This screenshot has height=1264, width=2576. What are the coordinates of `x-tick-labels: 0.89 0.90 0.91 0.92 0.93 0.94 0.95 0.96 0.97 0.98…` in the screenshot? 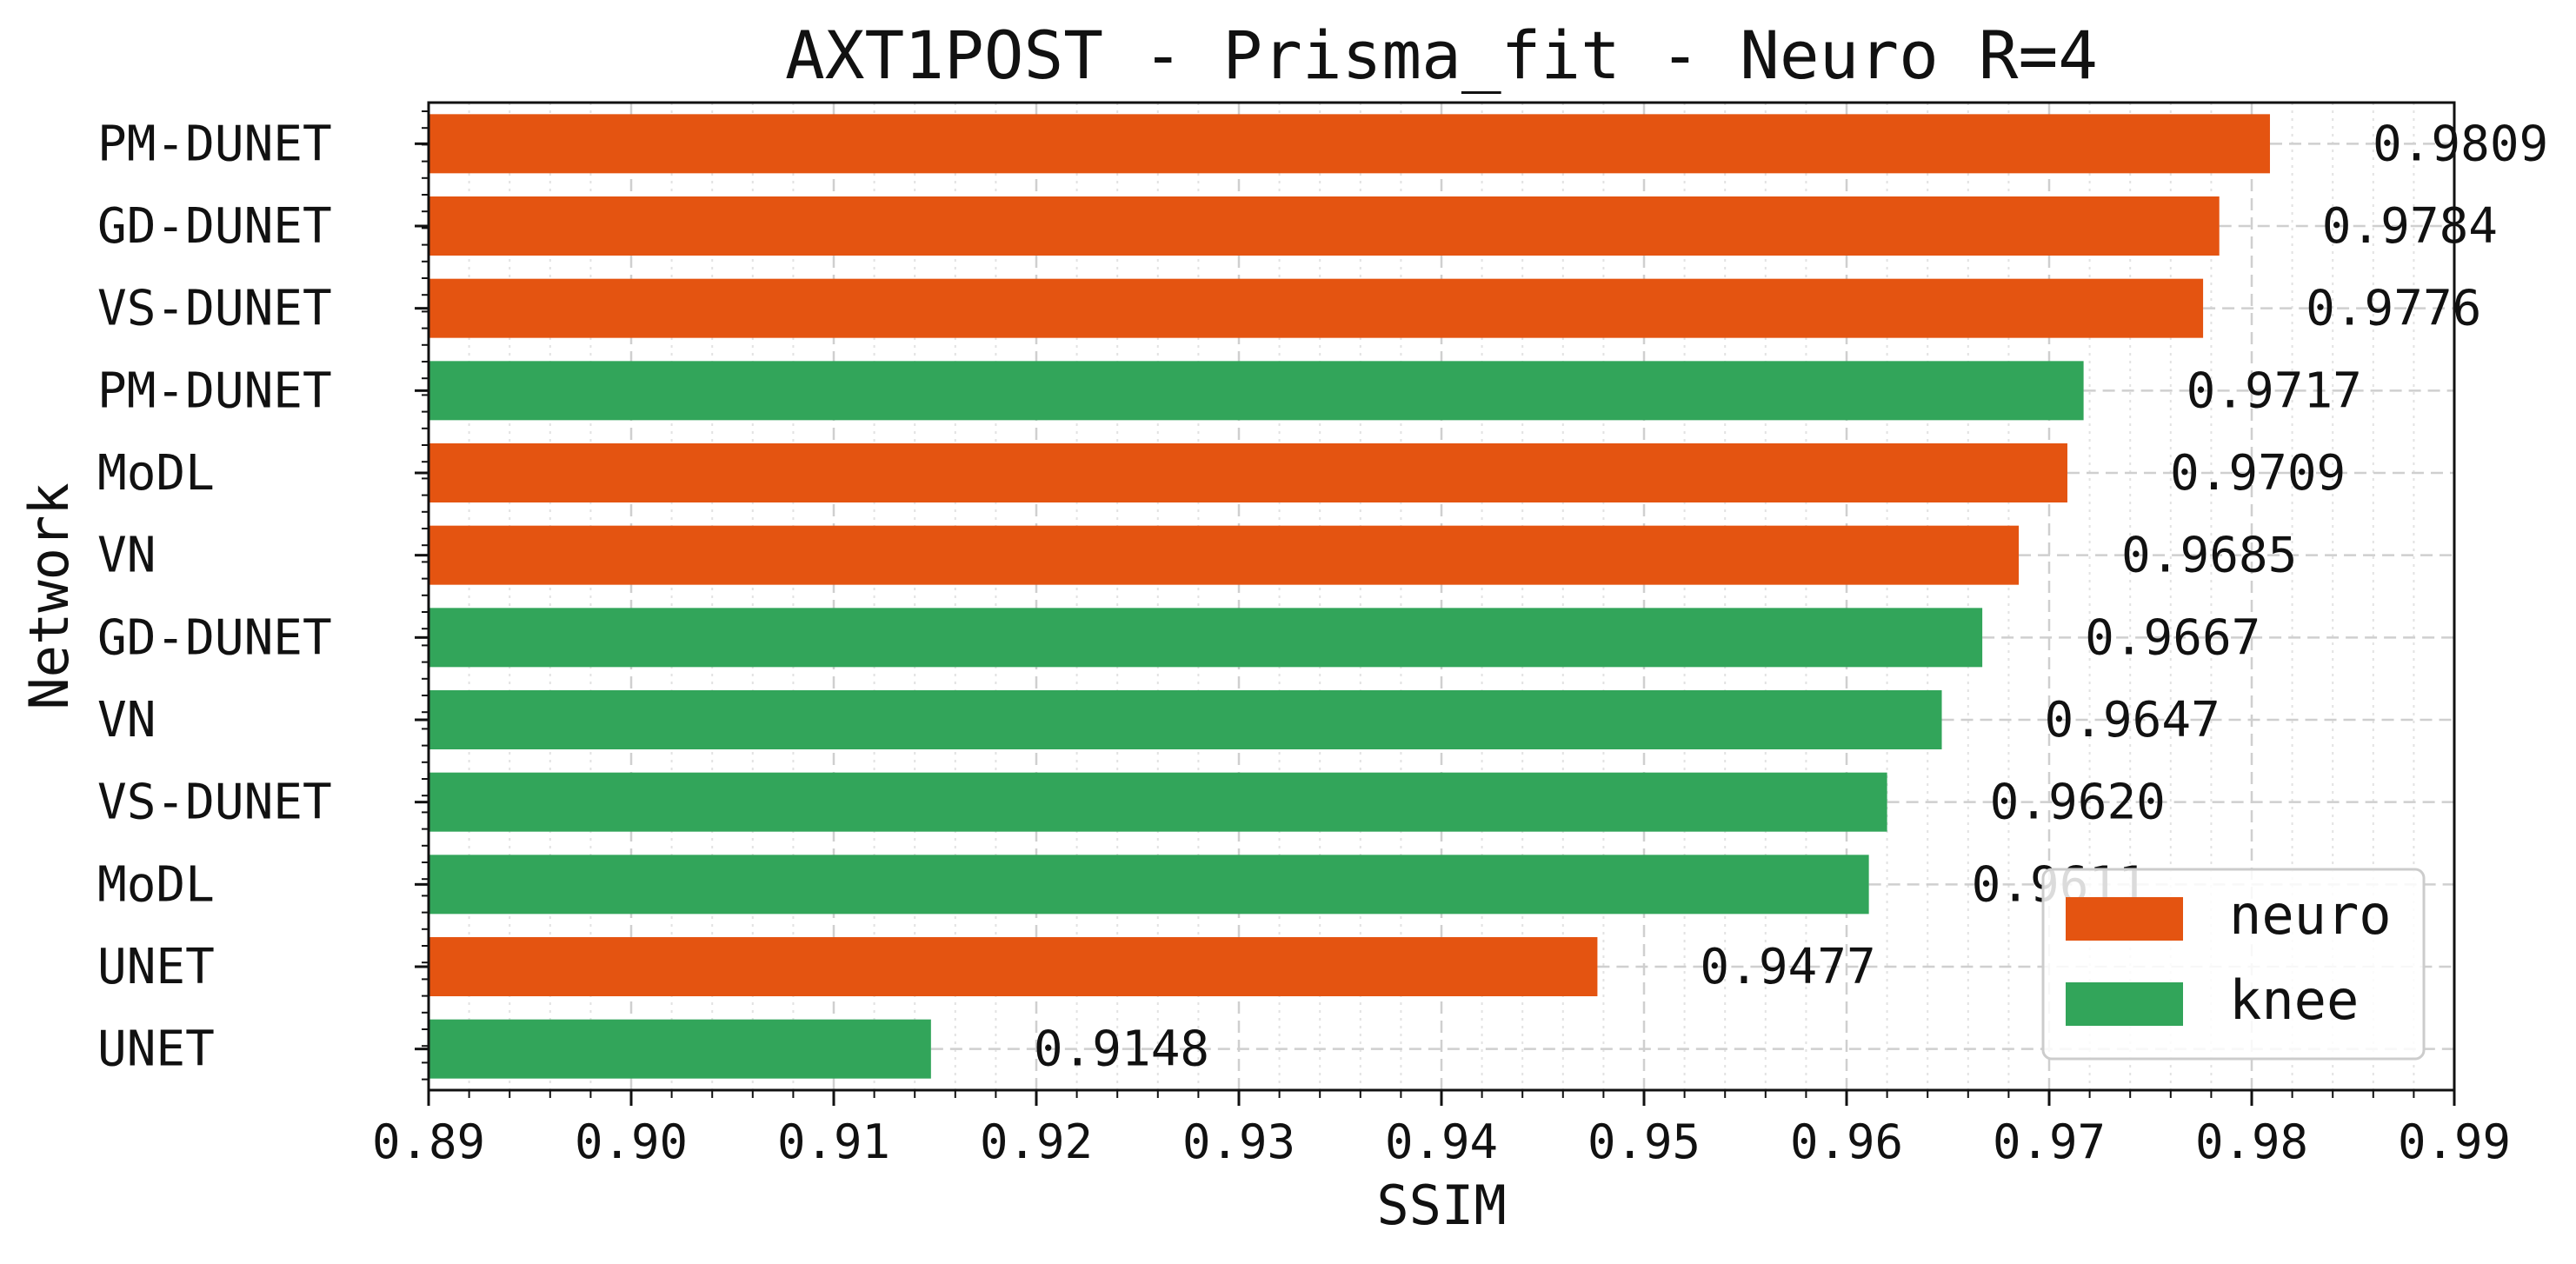 It's located at (1441, 1141).